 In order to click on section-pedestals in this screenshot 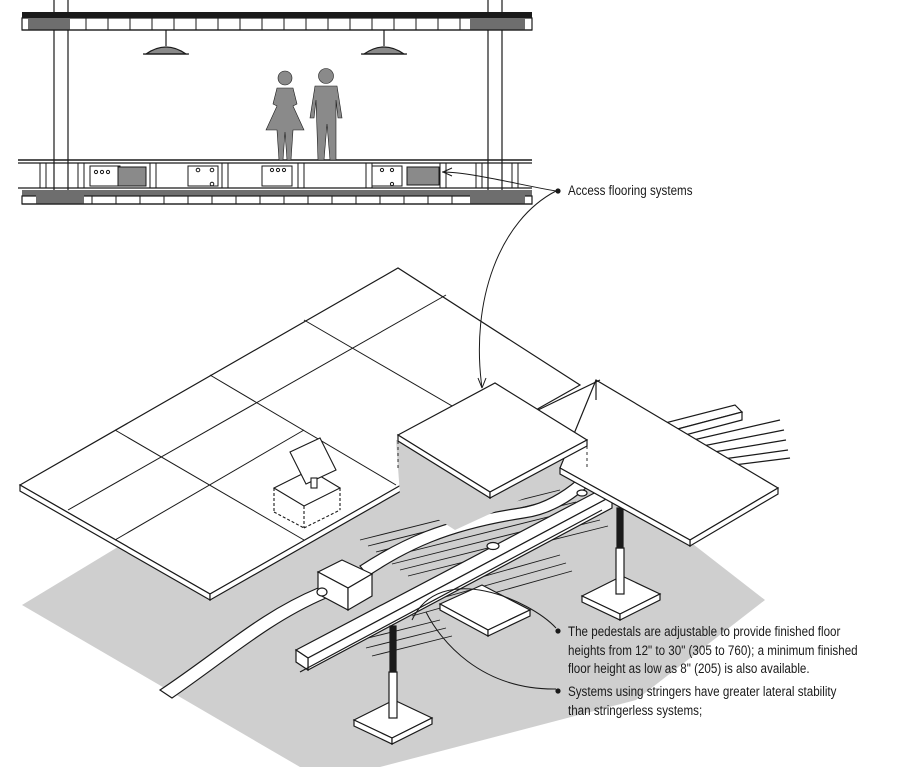, I will do `click(279, 175)`.